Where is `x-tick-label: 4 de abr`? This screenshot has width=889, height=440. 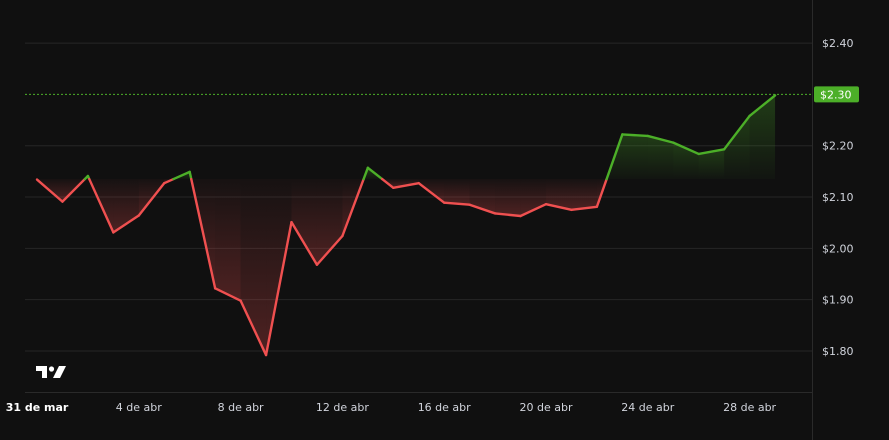
x-tick-label: 4 de abr is located at coordinates (139, 407).